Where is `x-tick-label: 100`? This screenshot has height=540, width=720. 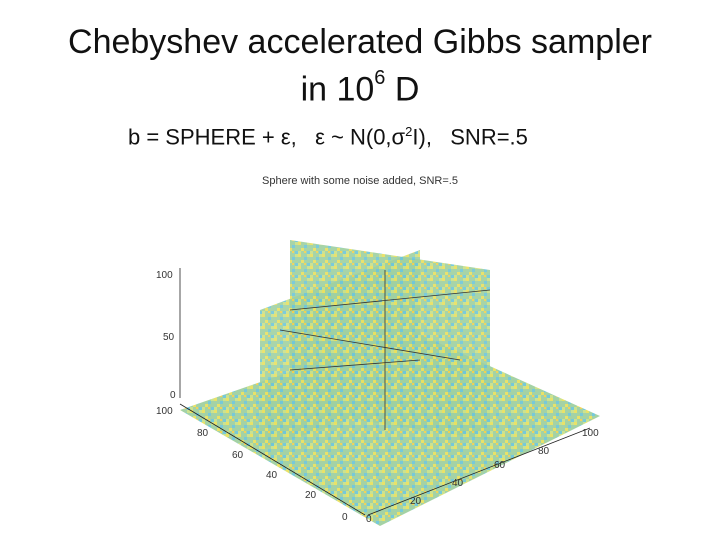
x-tick-label: 100 is located at coordinates (590, 433).